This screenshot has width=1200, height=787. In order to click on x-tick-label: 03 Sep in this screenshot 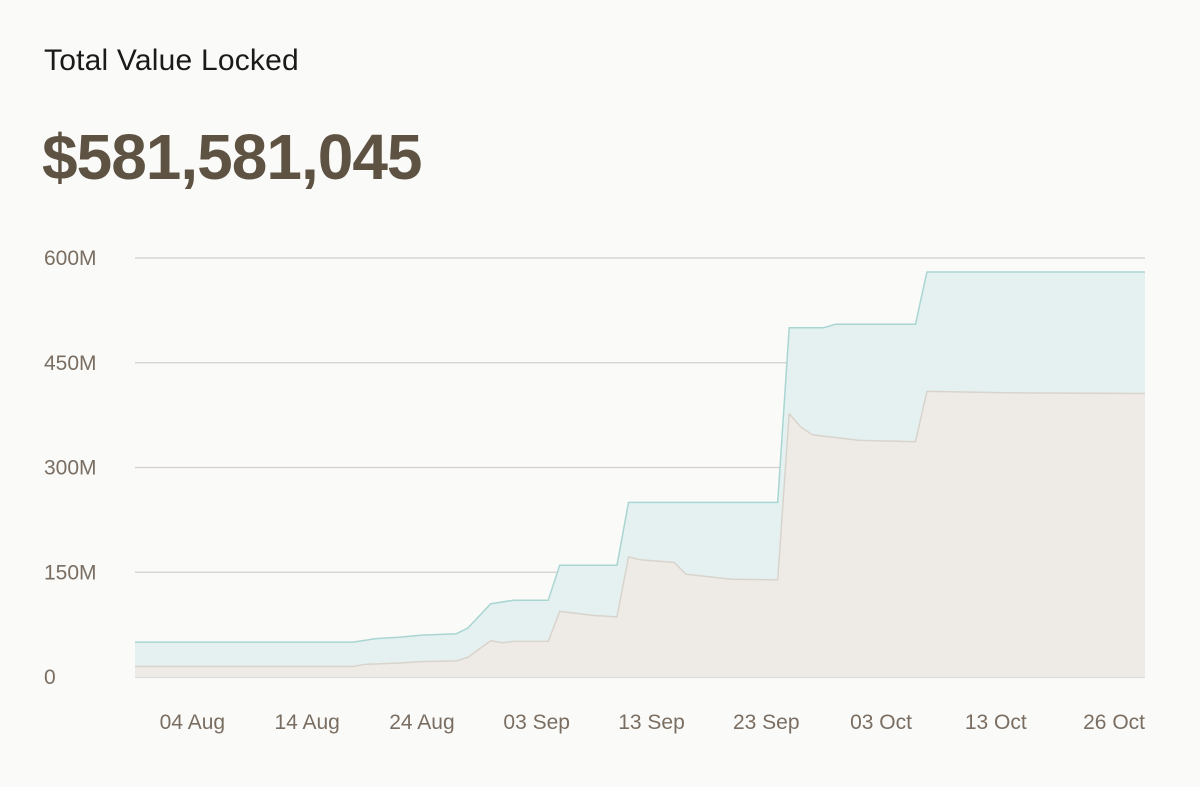, I will do `click(536, 722)`.